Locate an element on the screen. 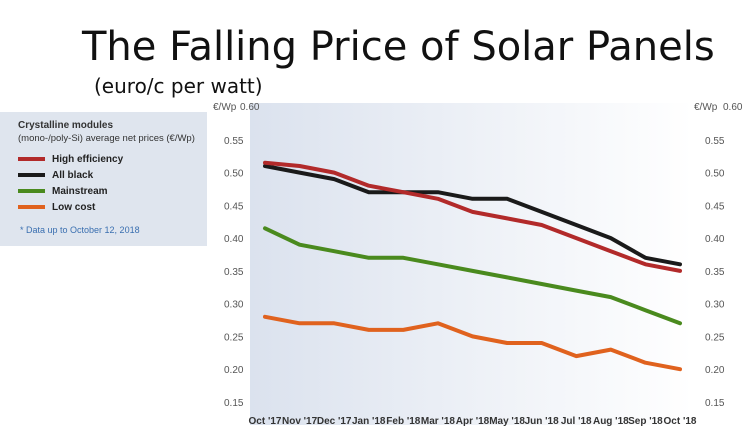 The image size is (753, 447). y-tick-left: 0.40 is located at coordinates (234, 239).